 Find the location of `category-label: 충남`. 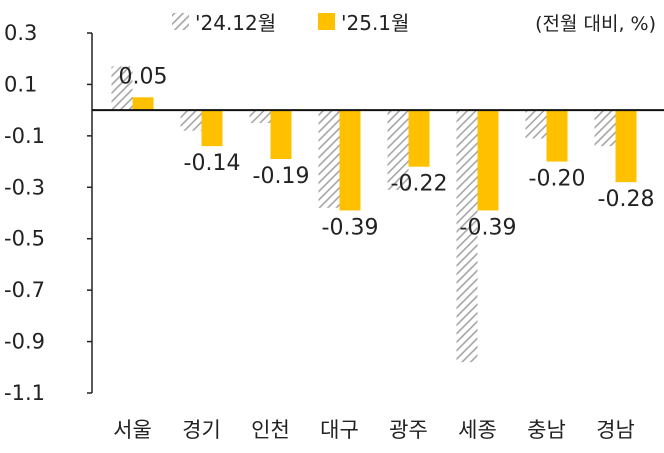

category-label: 충남 is located at coordinates (546, 430).